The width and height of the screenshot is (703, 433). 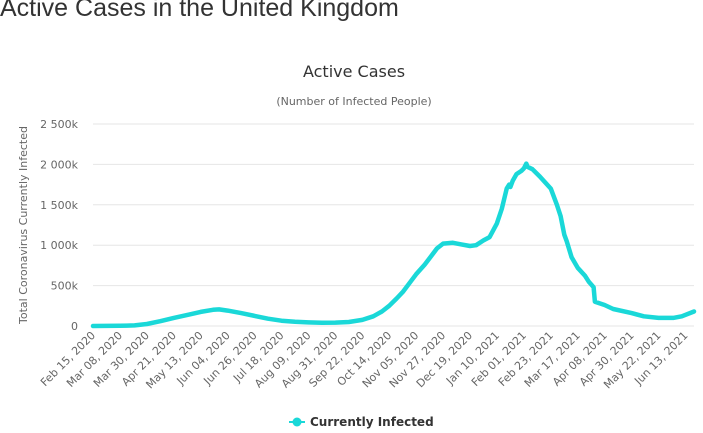 I want to click on y-axis-label: Total Coronavirus Currently Infected, so click(x=23, y=225).